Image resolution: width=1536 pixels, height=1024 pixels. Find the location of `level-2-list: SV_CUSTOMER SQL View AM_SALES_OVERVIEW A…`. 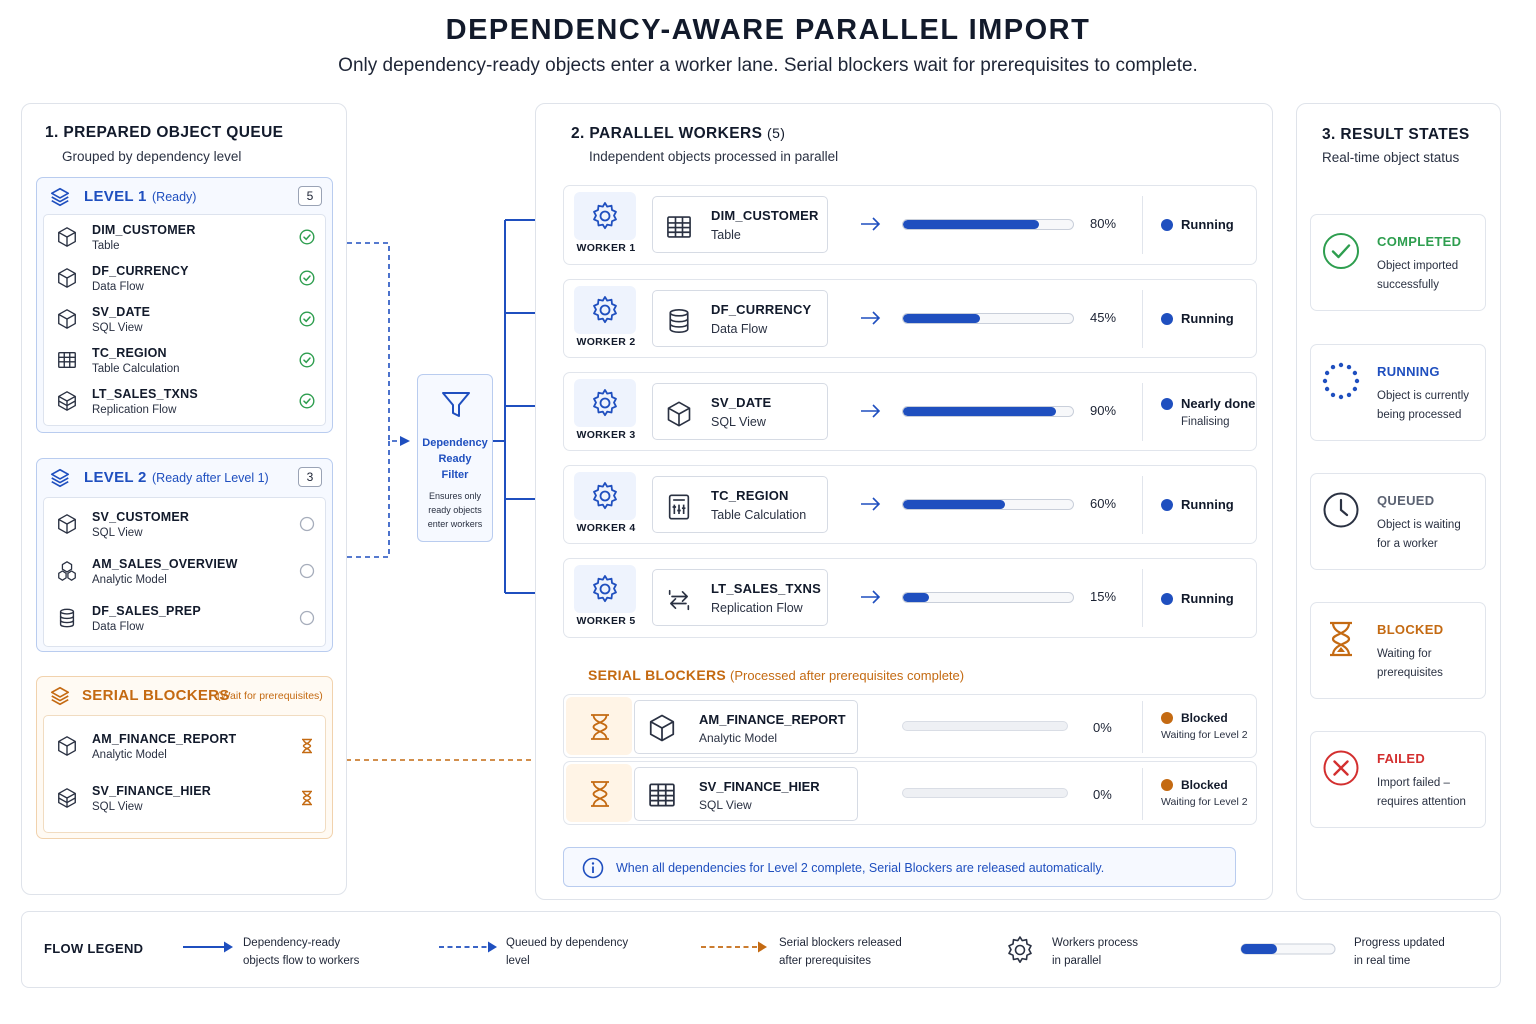

level-2-list: SV_CUSTOMER SQL View AM_SALES_OVERVIEW A… is located at coordinates (184, 572).